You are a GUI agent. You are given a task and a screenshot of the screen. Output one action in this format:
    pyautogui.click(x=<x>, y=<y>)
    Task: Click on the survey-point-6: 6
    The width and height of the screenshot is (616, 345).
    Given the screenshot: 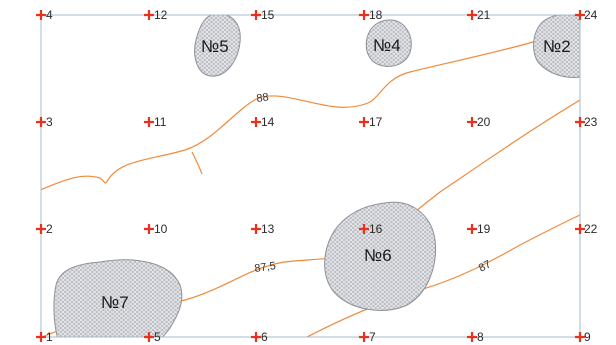 What is the action you would take?
    pyautogui.click(x=259, y=337)
    